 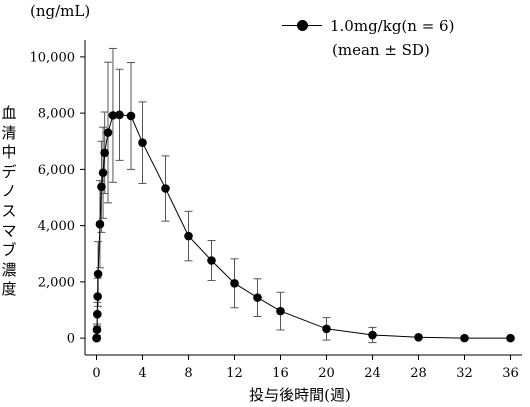 What do you see at coordinates (56, 226) in the screenshot?
I see `y-tick-label: 4,000` at bounding box center [56, 226].